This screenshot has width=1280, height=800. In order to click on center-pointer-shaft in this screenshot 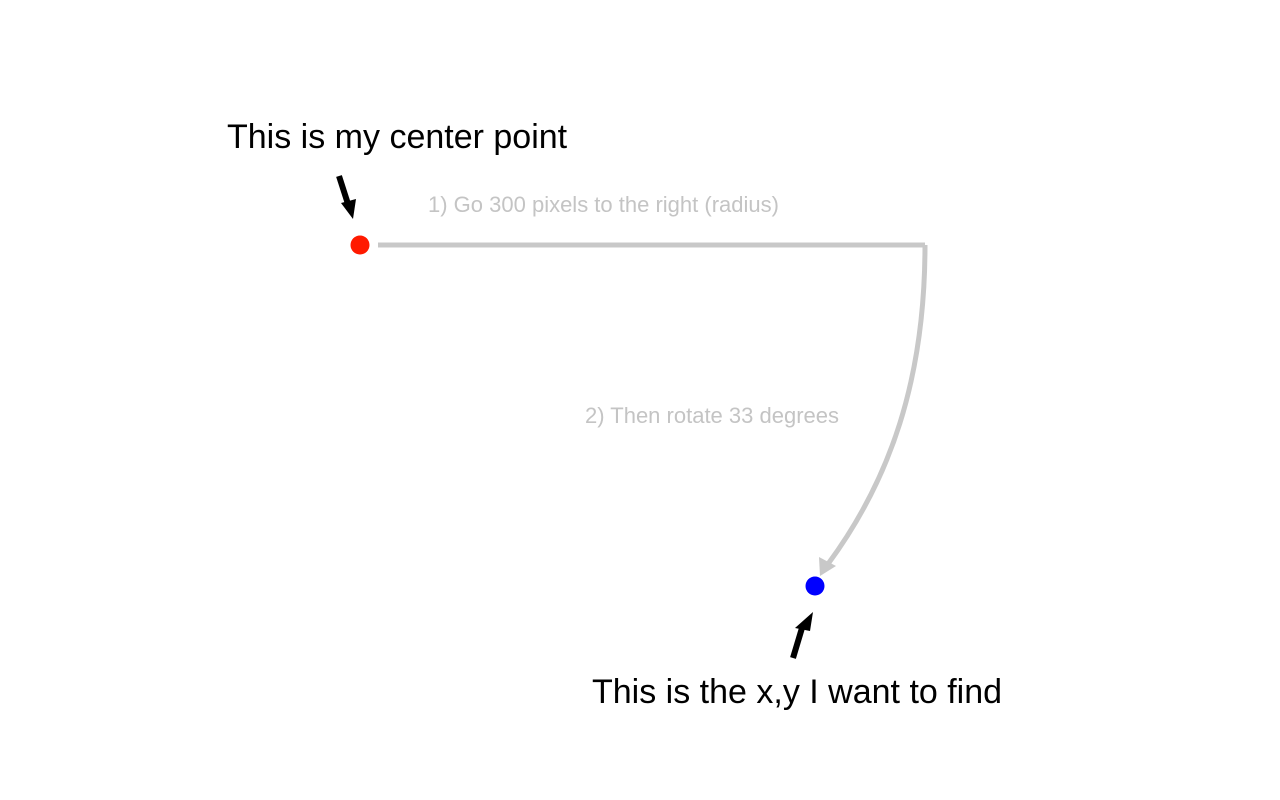, I will do `click(343, 190)`.